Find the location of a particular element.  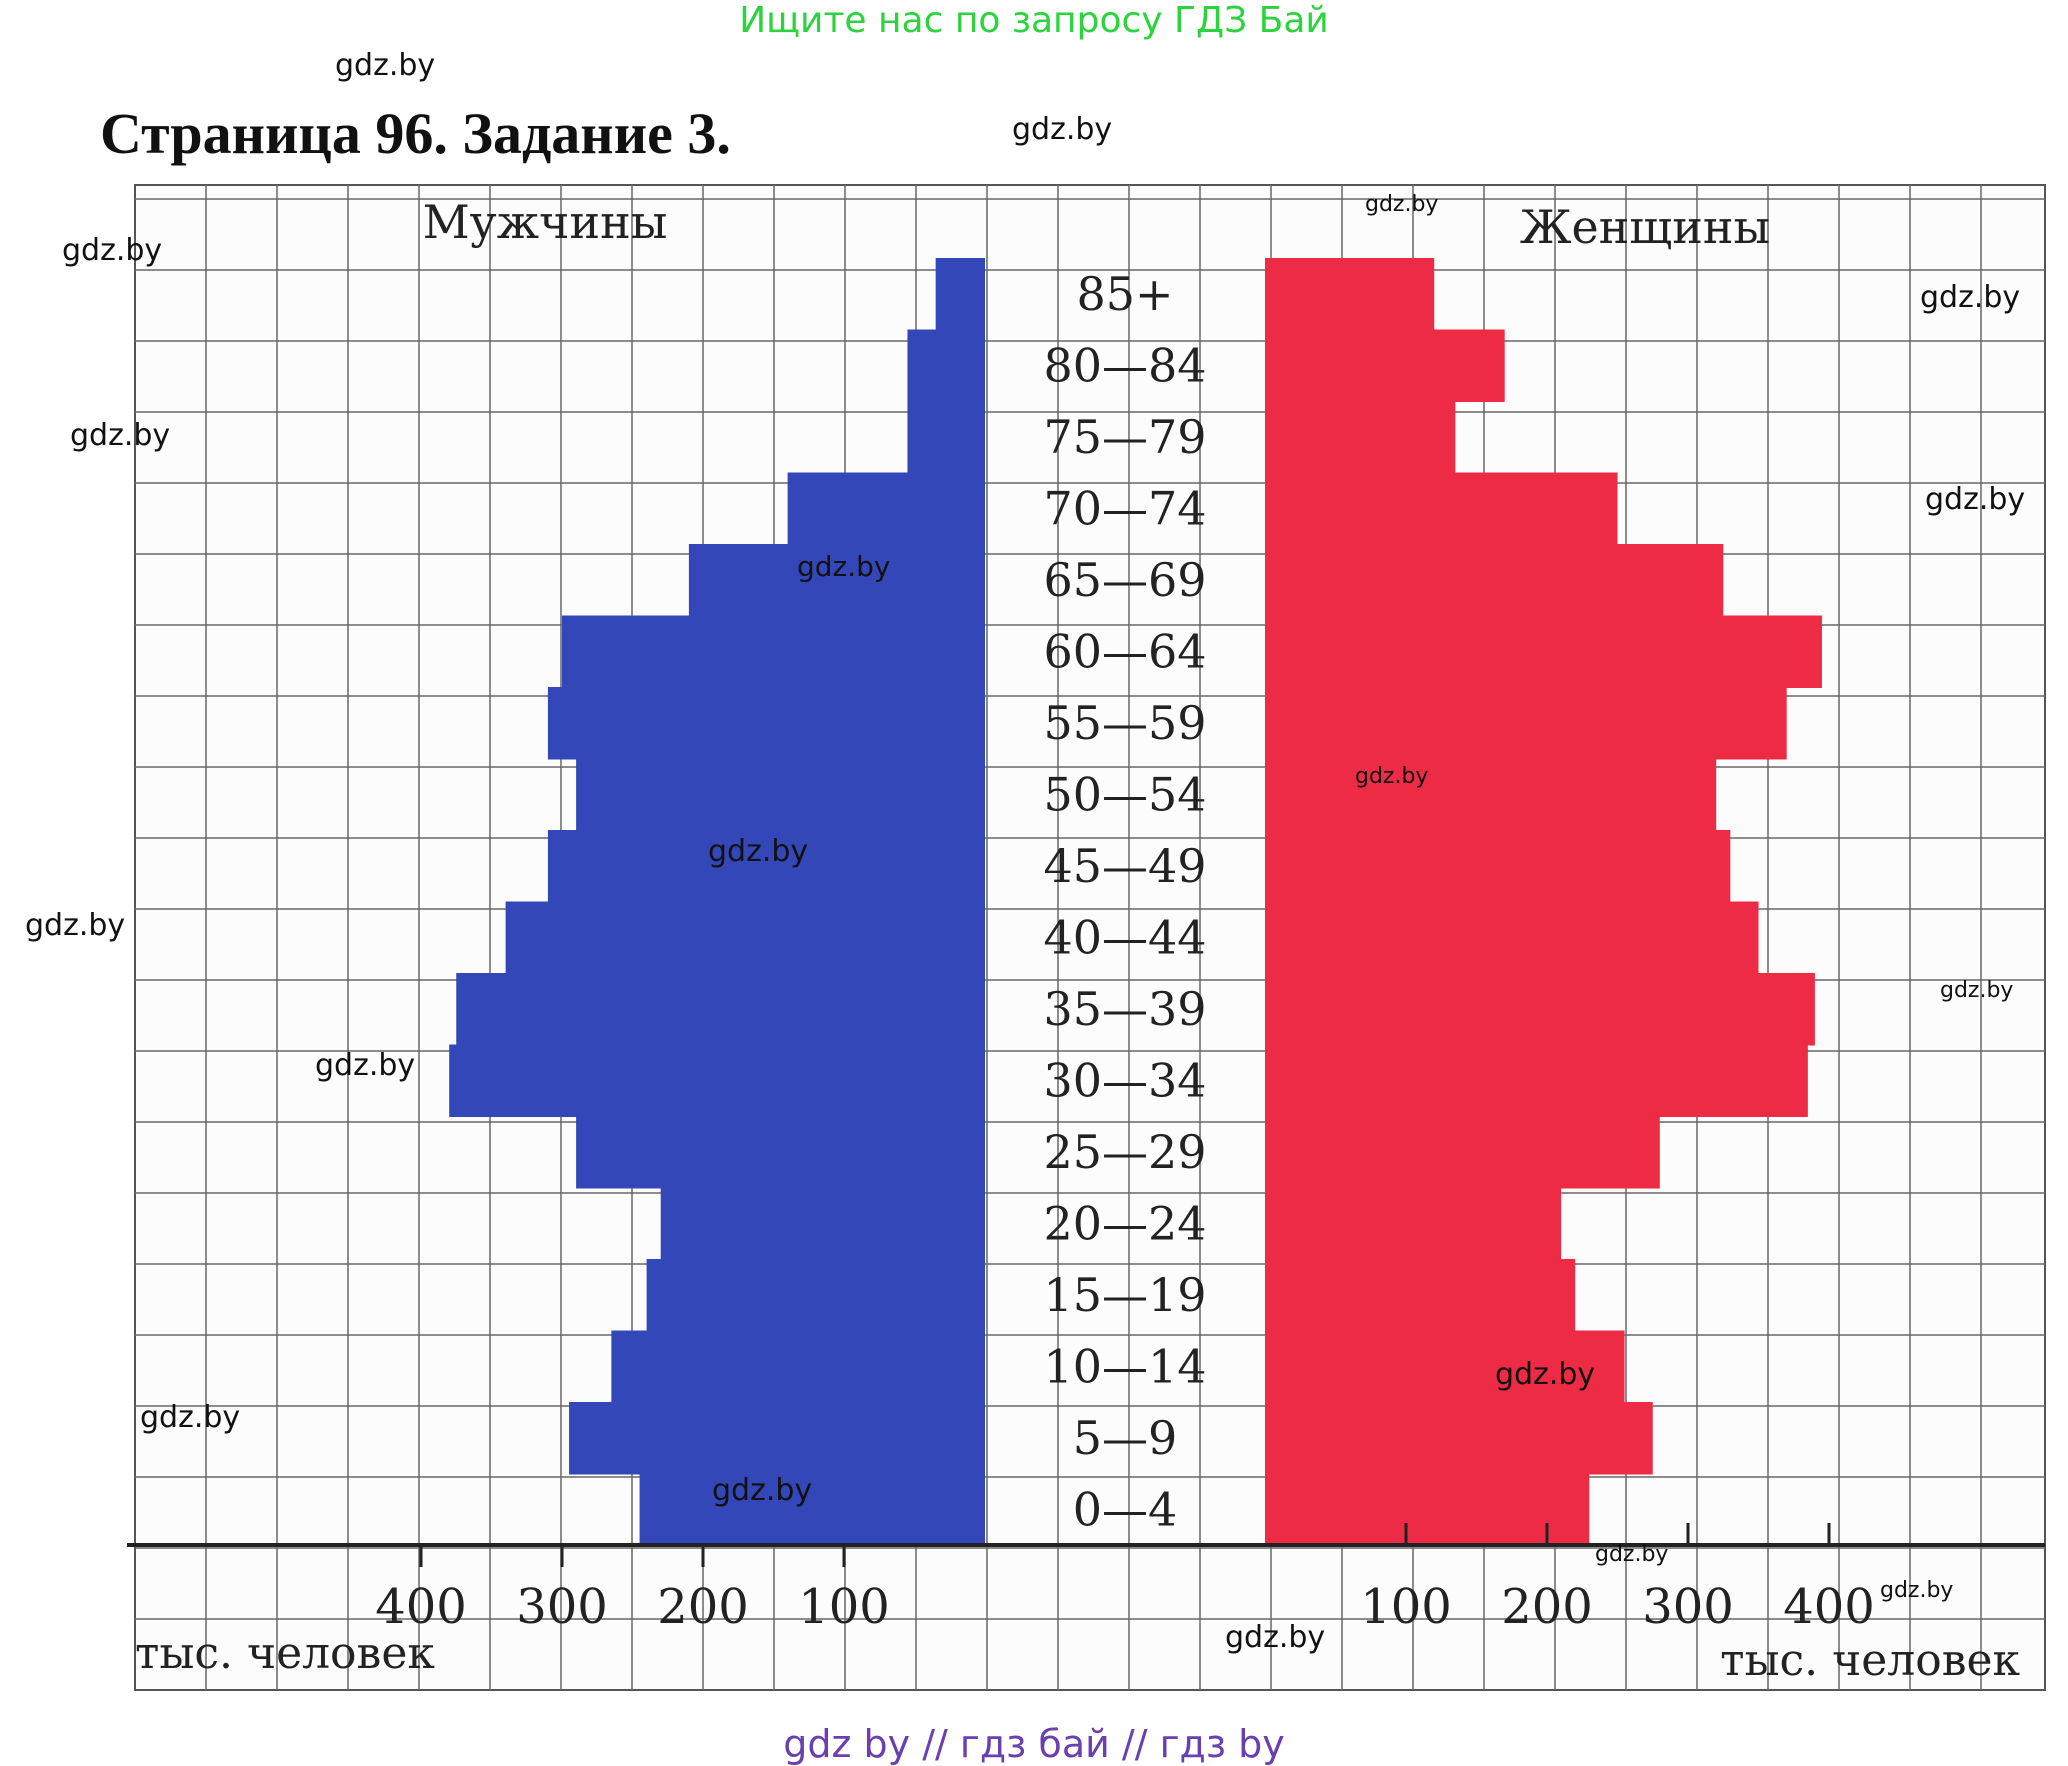

age-label: 25—29 is located at coordinates (1124, 1152).